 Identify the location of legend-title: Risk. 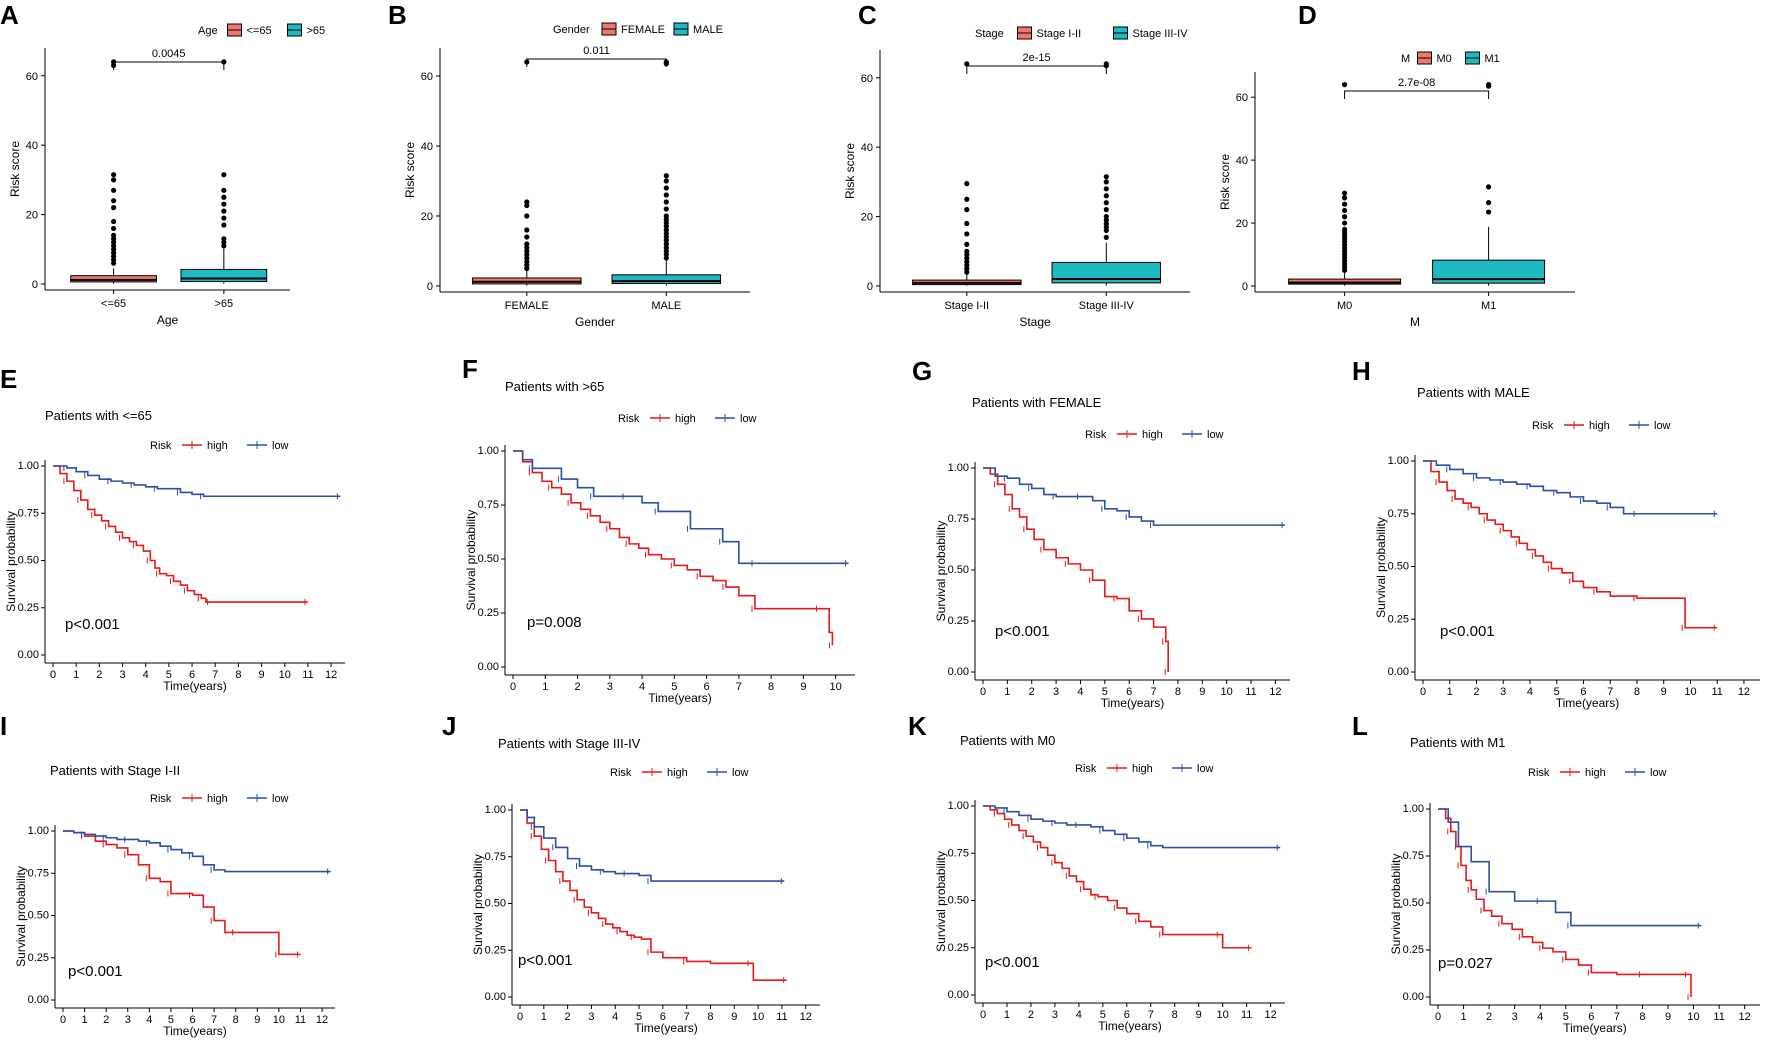
(1086, 769).